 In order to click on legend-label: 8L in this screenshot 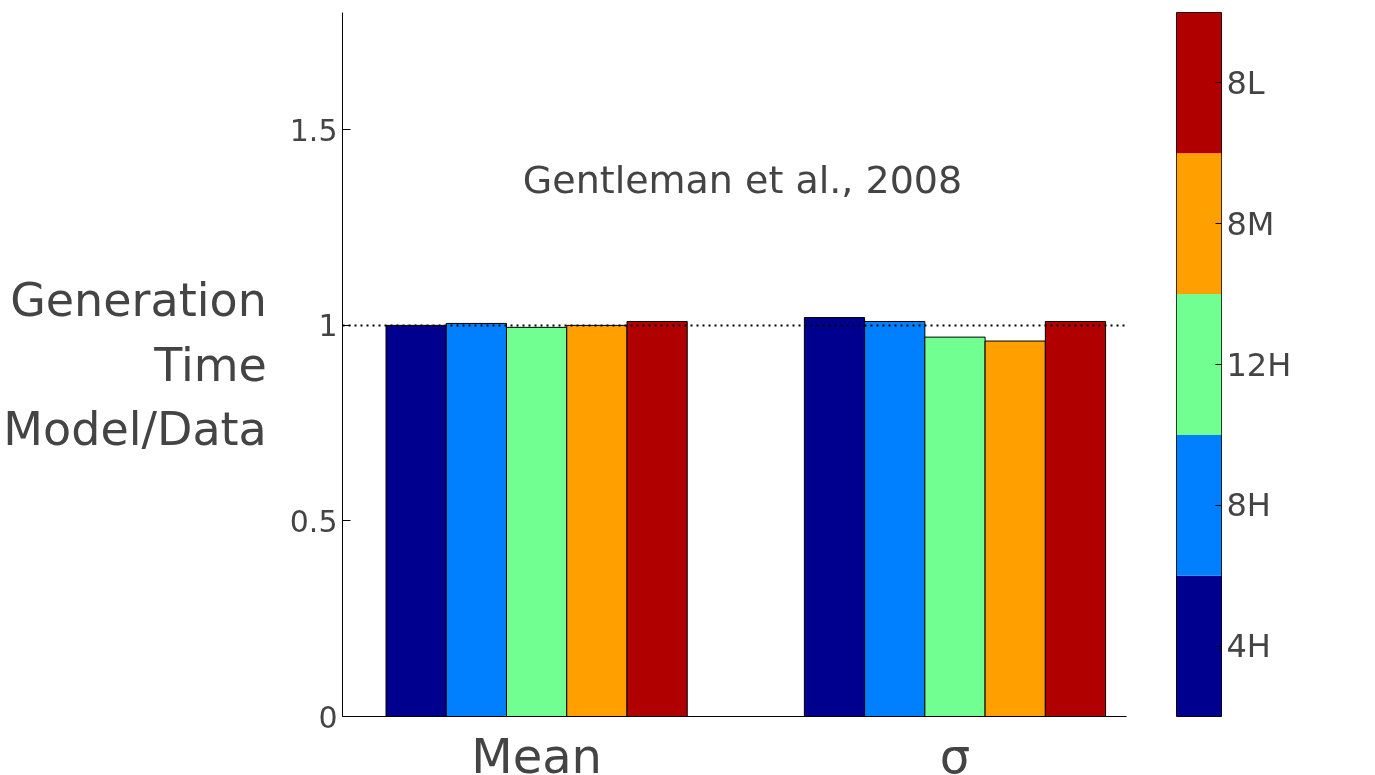, I will do `click(1245, 82)`.